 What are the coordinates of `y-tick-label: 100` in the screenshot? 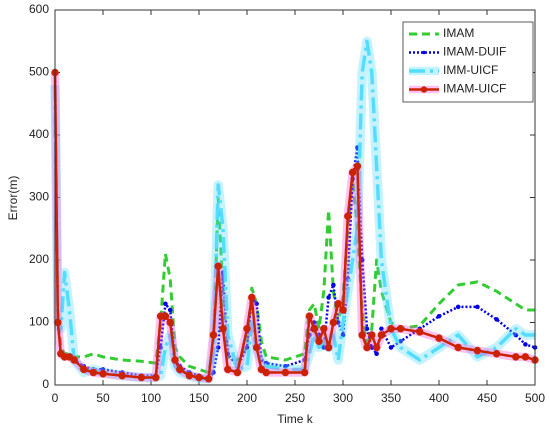 It's located at (39, 322).